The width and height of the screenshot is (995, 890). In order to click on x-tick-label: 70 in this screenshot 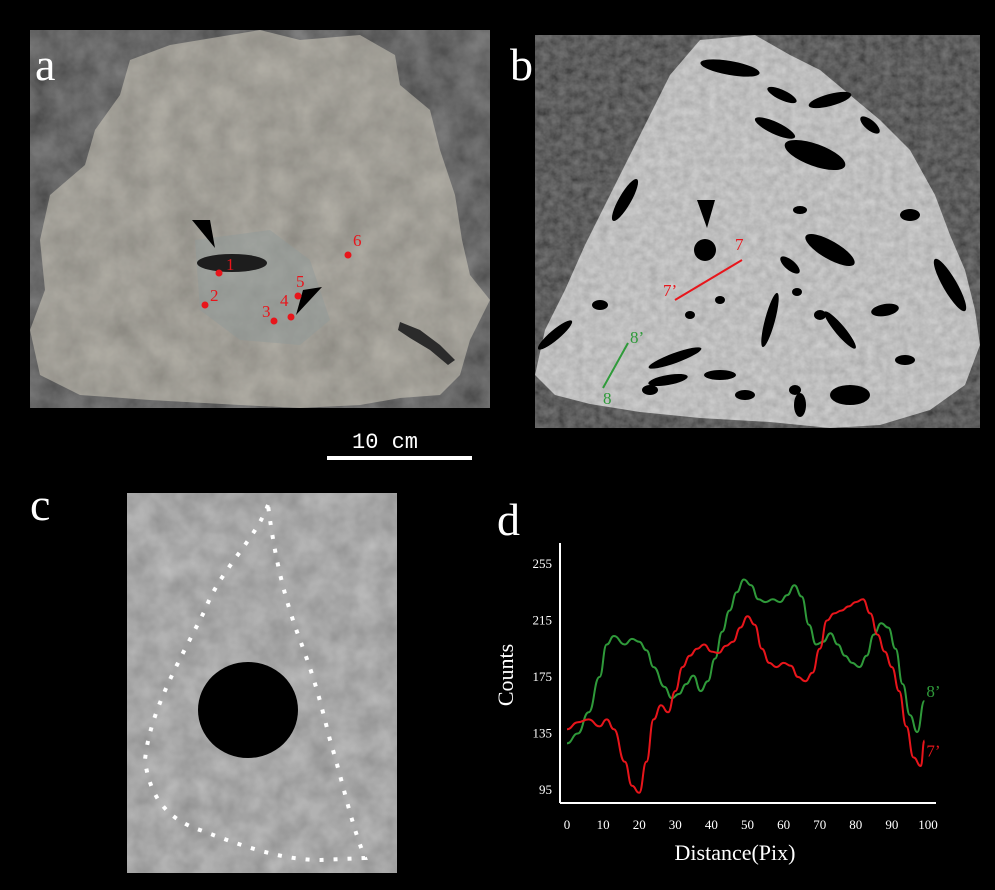, I will do `click(819, 824)`.